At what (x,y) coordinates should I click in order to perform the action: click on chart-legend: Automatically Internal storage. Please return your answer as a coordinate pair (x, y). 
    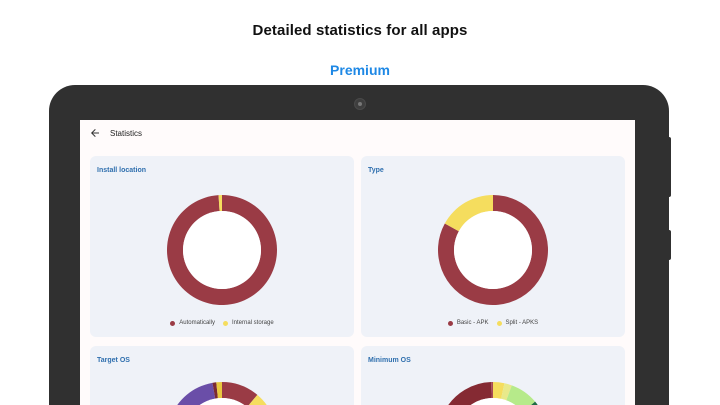
    Looking at the image, I should click on (222, 323).